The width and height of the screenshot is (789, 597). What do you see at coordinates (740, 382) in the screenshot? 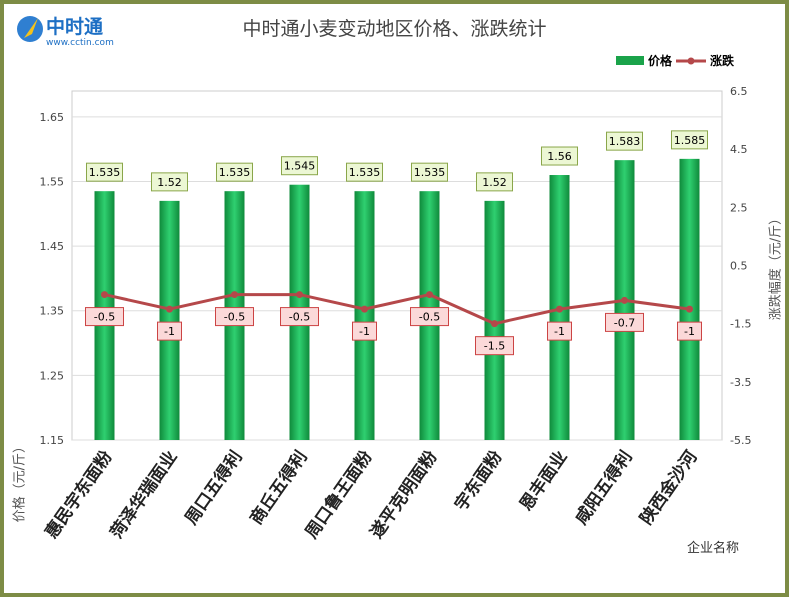
I see `y2-tick-label: -3.5` at bounding box center [740, 382].